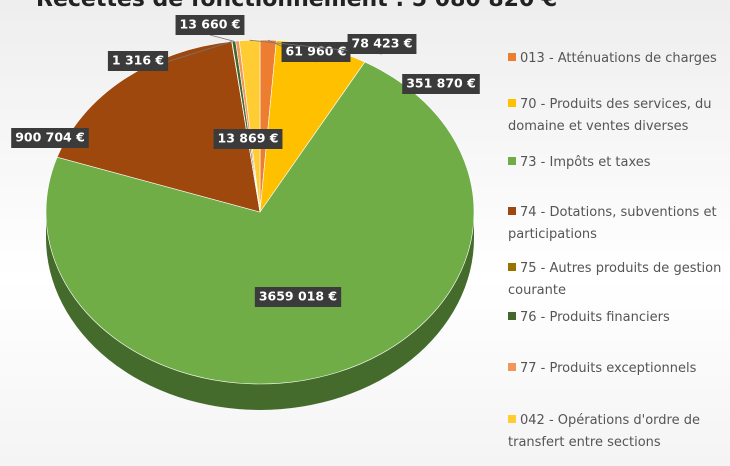 The height and width of the screenshot is (466, 730). I want to click on data-label: 900 704 €, so click(50, 137).